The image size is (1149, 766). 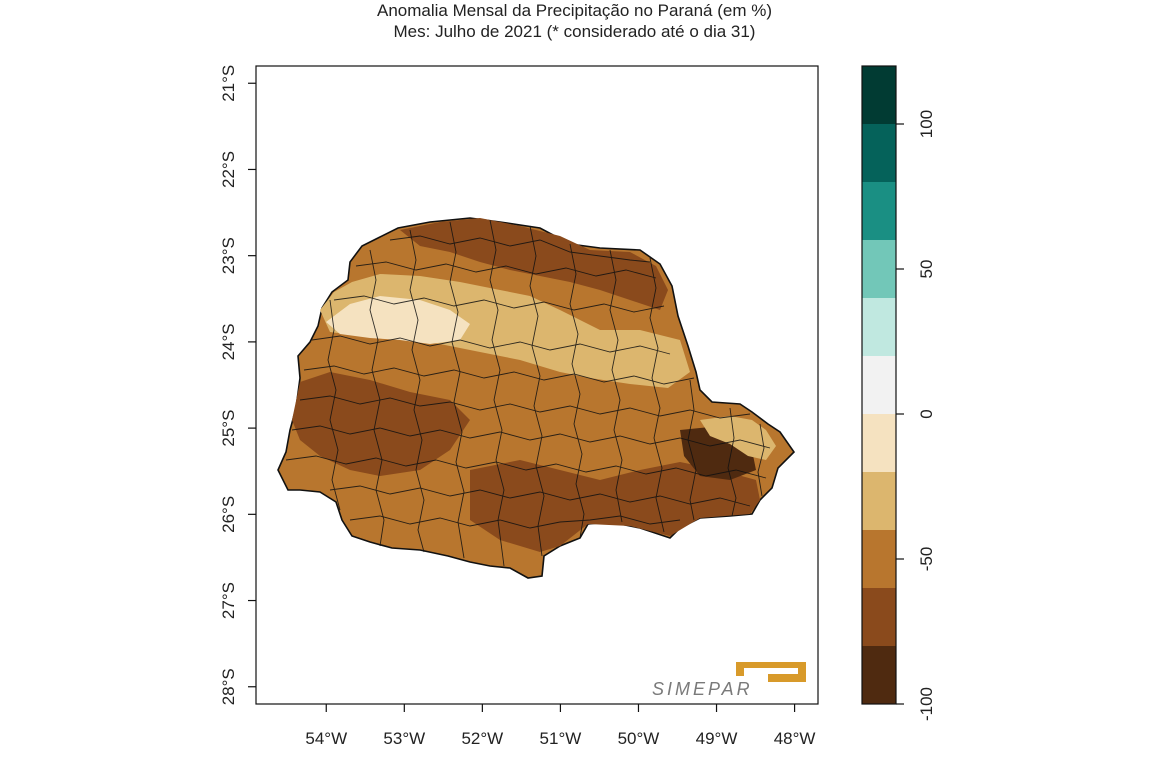 What do you see at coordinates (795, 738) in the screenshot?
I see `x-tick-label: 48°W` at bounding box center [795, 738].